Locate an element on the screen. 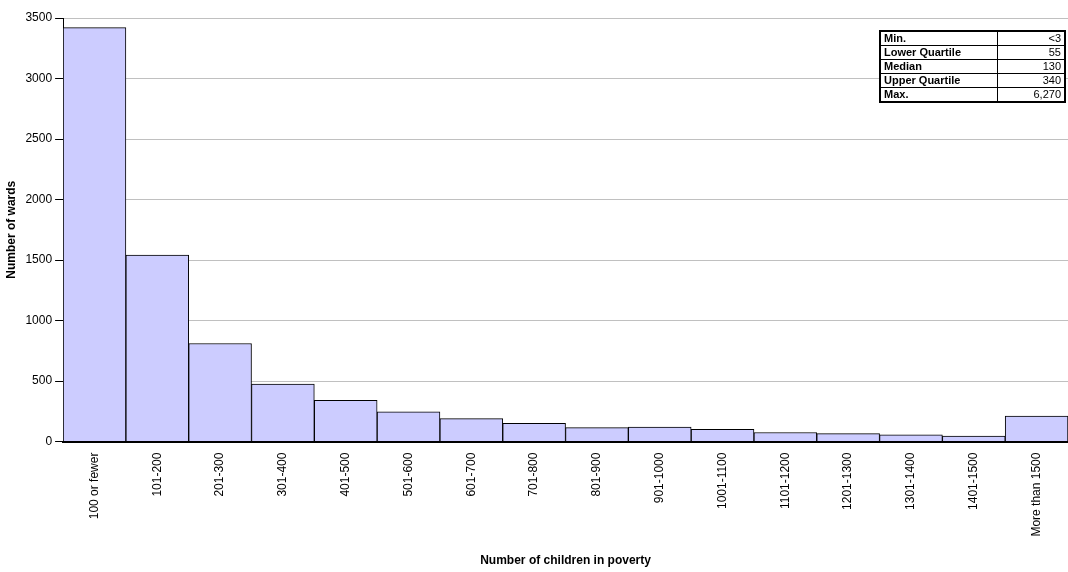 The height and width of the screenshot is (572, 1068). x-tick-label: 201-300 is located at coordinates (219, 474).